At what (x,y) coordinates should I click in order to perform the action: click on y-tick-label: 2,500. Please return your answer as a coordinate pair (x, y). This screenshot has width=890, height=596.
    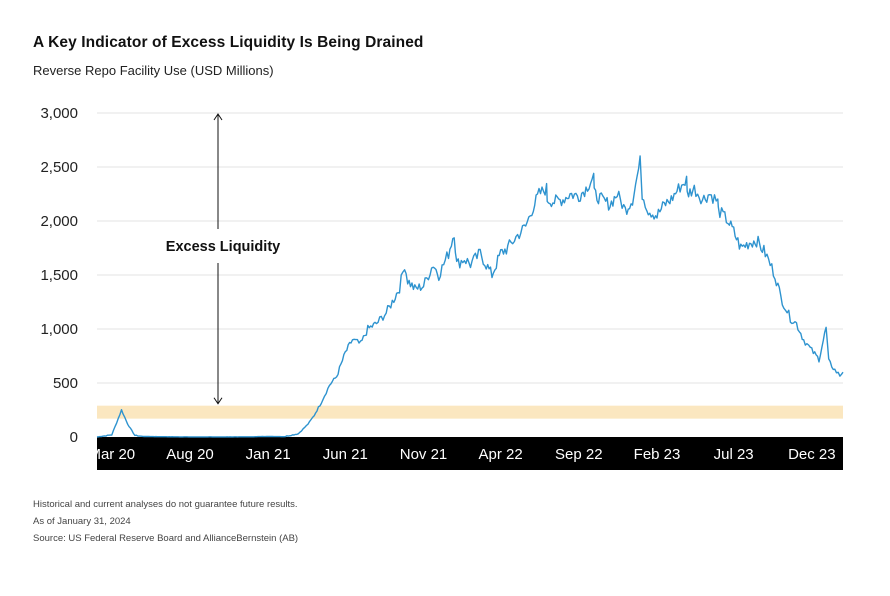
    Looking at the image, I should click on (59, 167).